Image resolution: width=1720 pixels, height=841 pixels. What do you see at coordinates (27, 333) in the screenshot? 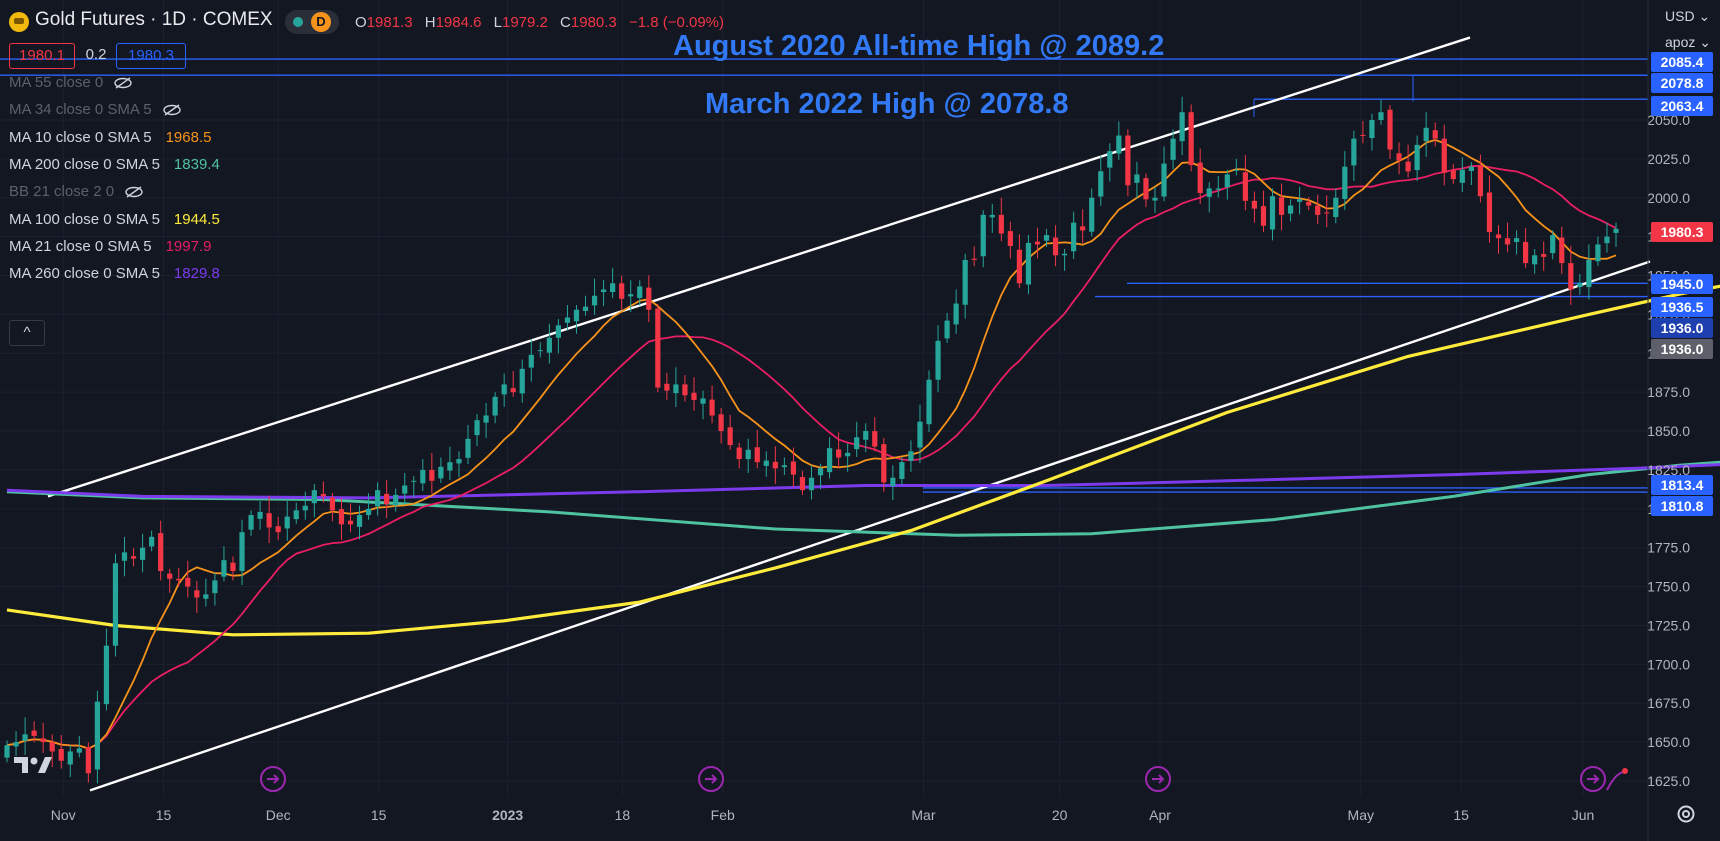
I see `collapse-legend-button: ^` at bounding box center [27, 333].